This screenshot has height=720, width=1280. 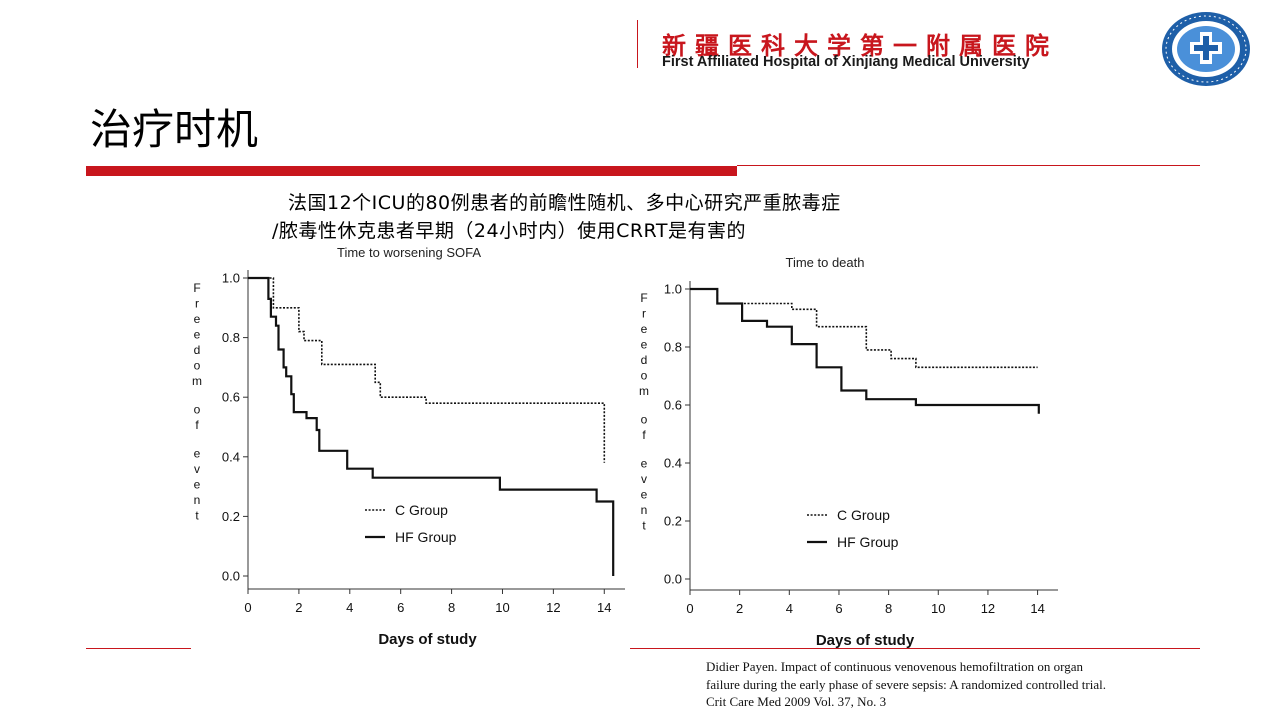 I want to click on footer-divider-left, so click(x=138, y=648).